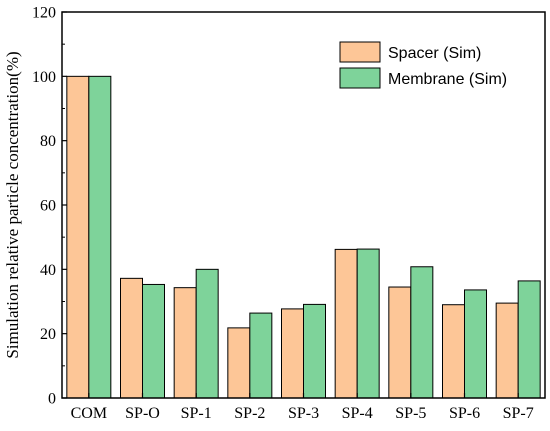 The width and height of the screenshot is (550, 431). Describe the element at coordinates (464, 413) in the screenshot. I see `x-tick-label: SP-6` at that location.